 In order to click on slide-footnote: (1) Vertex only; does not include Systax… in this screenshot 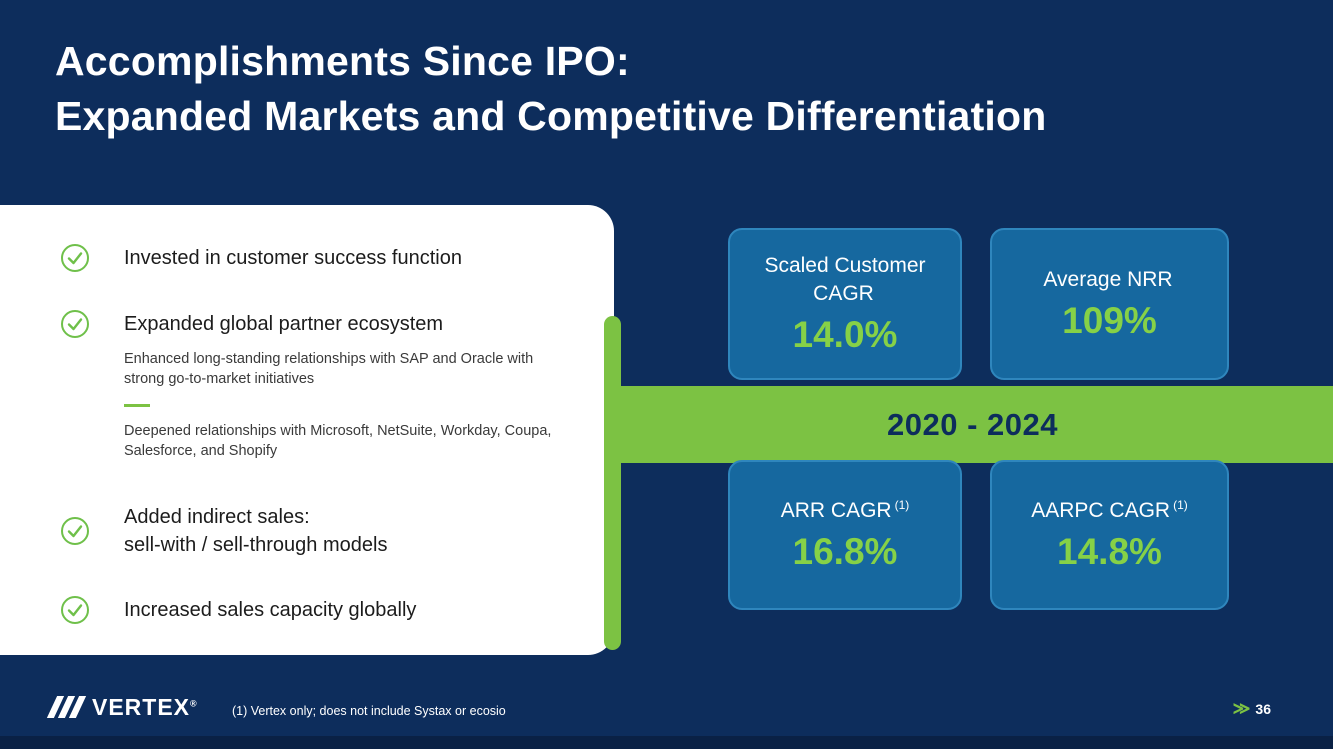, I will do `click(369, 711)`.